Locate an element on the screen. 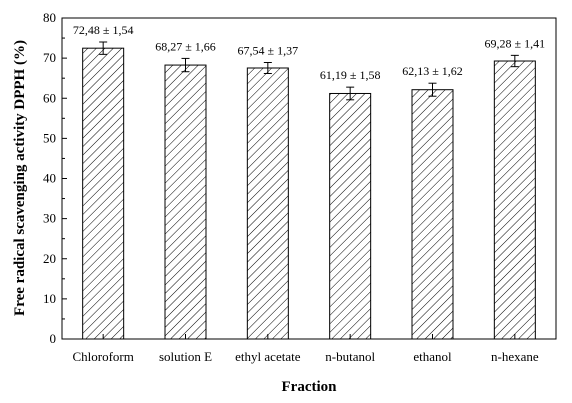 The image size is (572, 403). x-tick-label: Chloroform is located at coordinates (102, 356).